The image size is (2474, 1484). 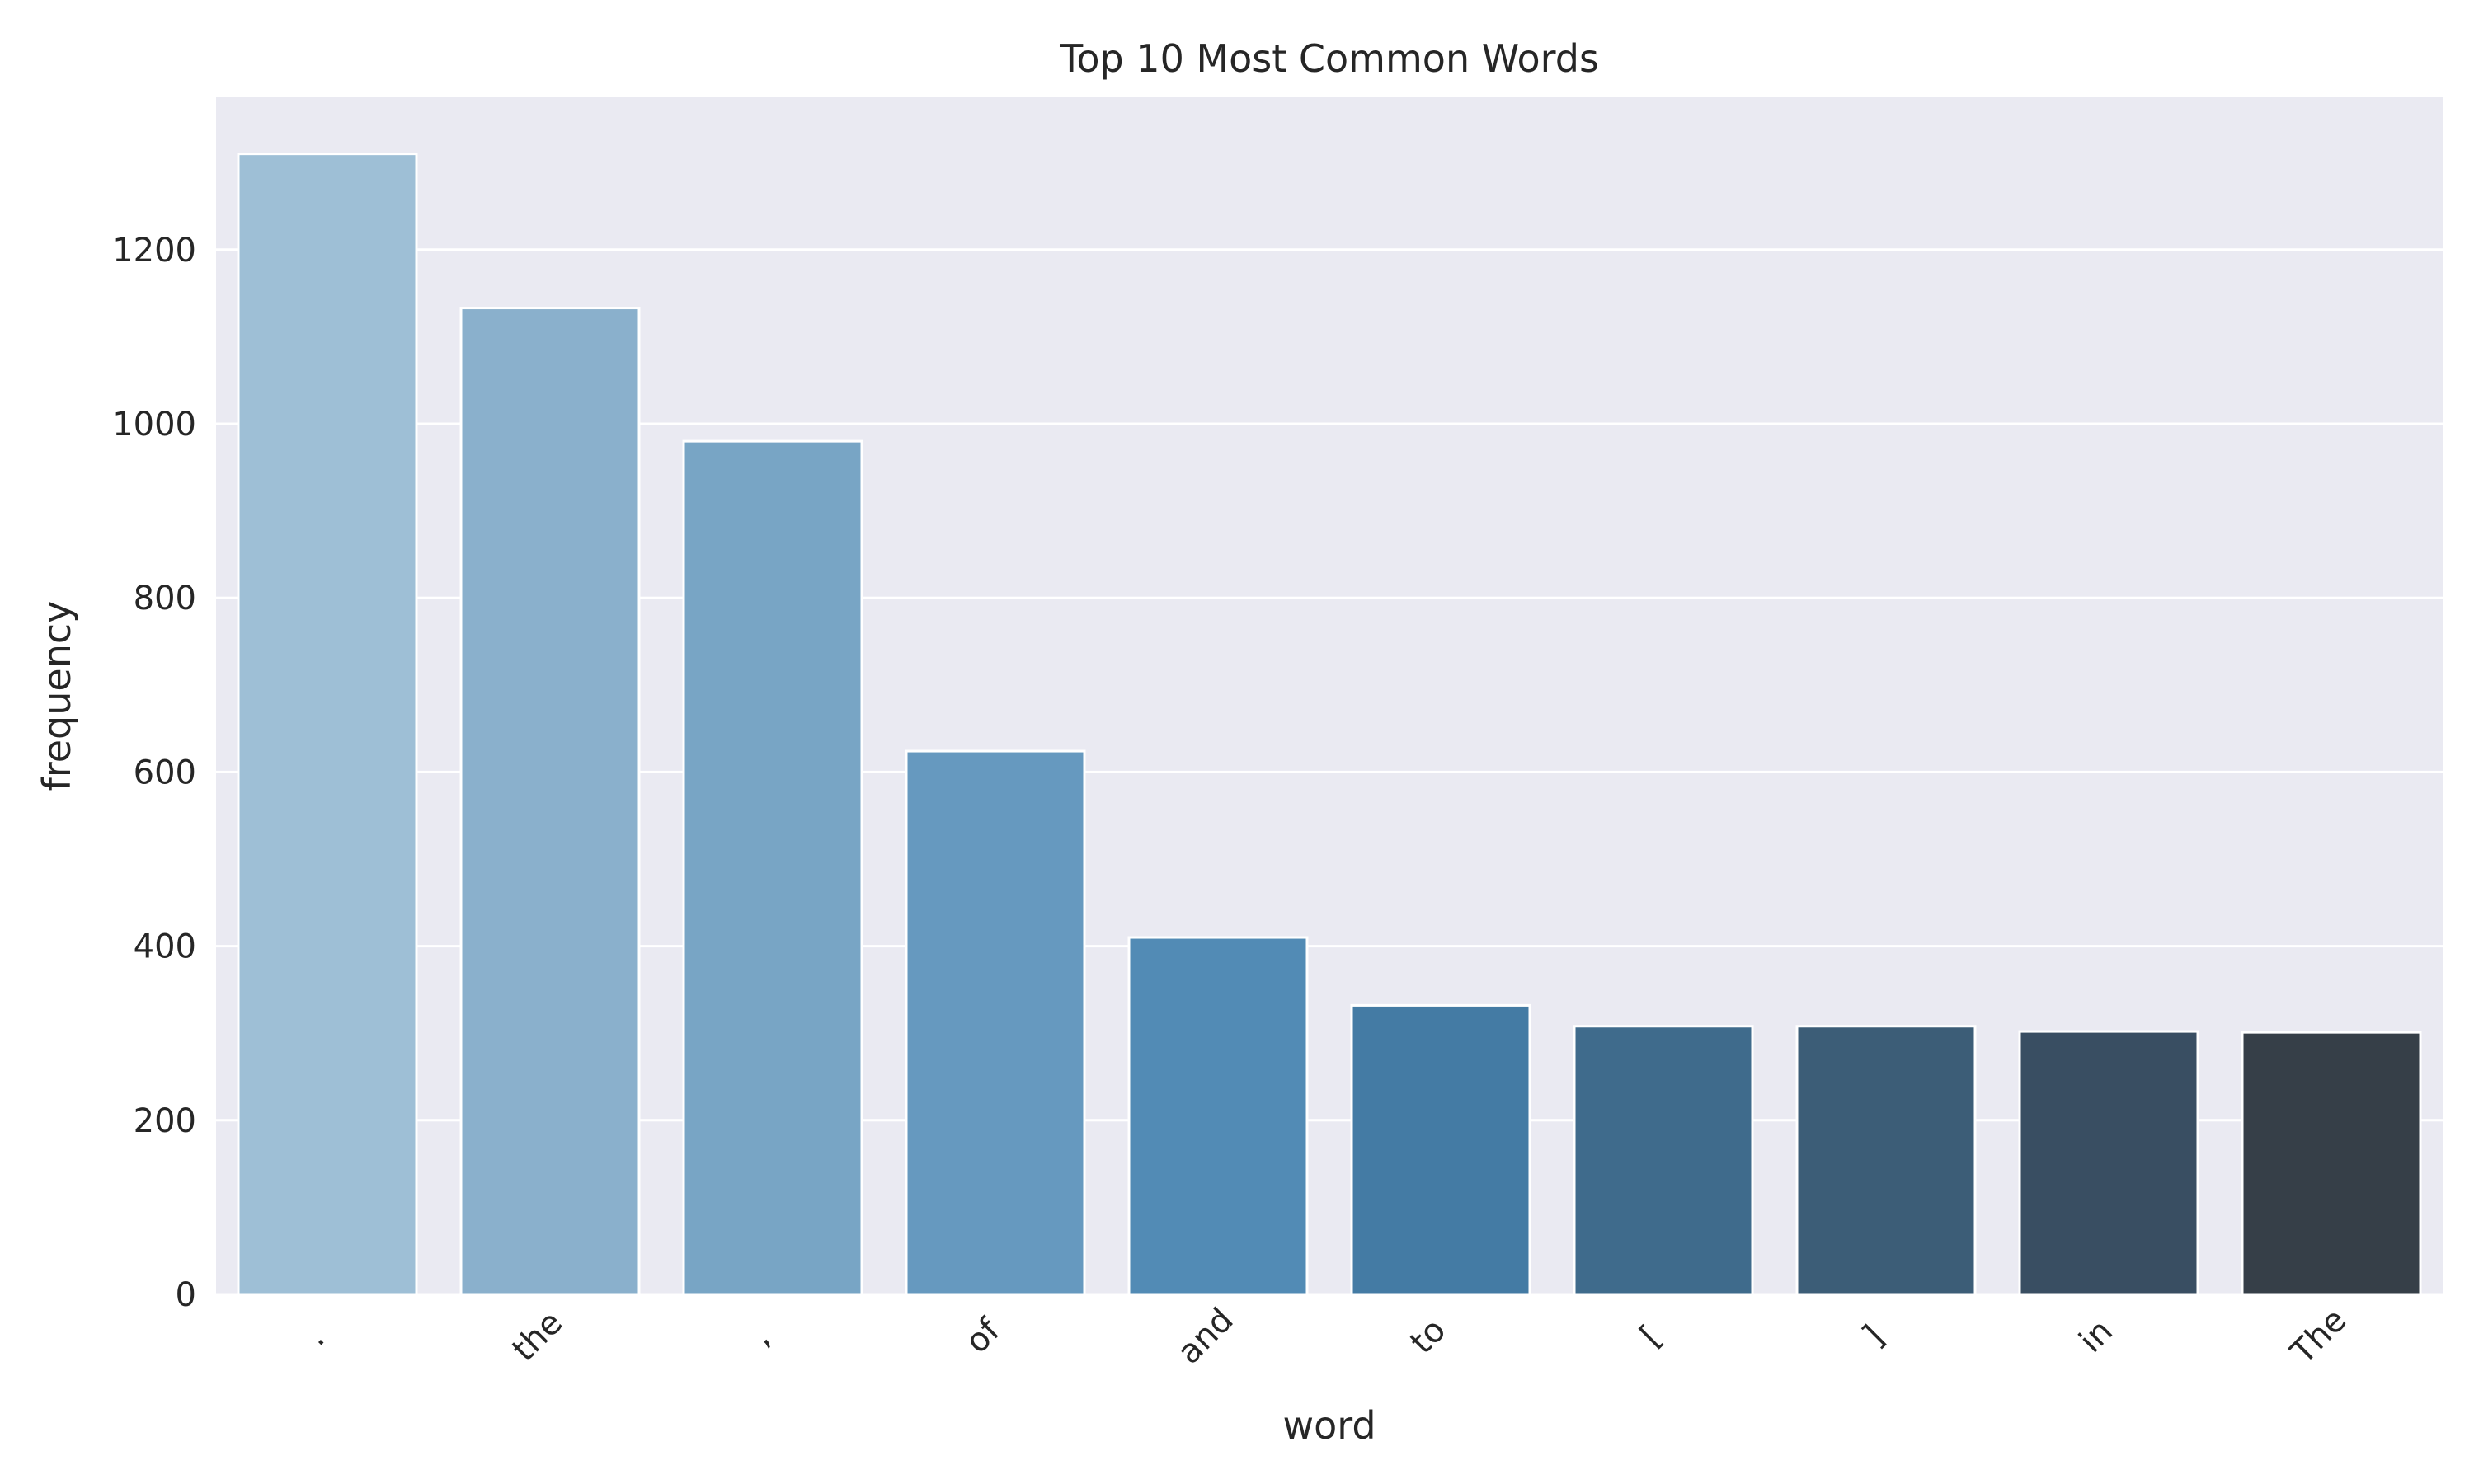 I want to click on y-tick-label: 1000, so click(x=154, y=425).